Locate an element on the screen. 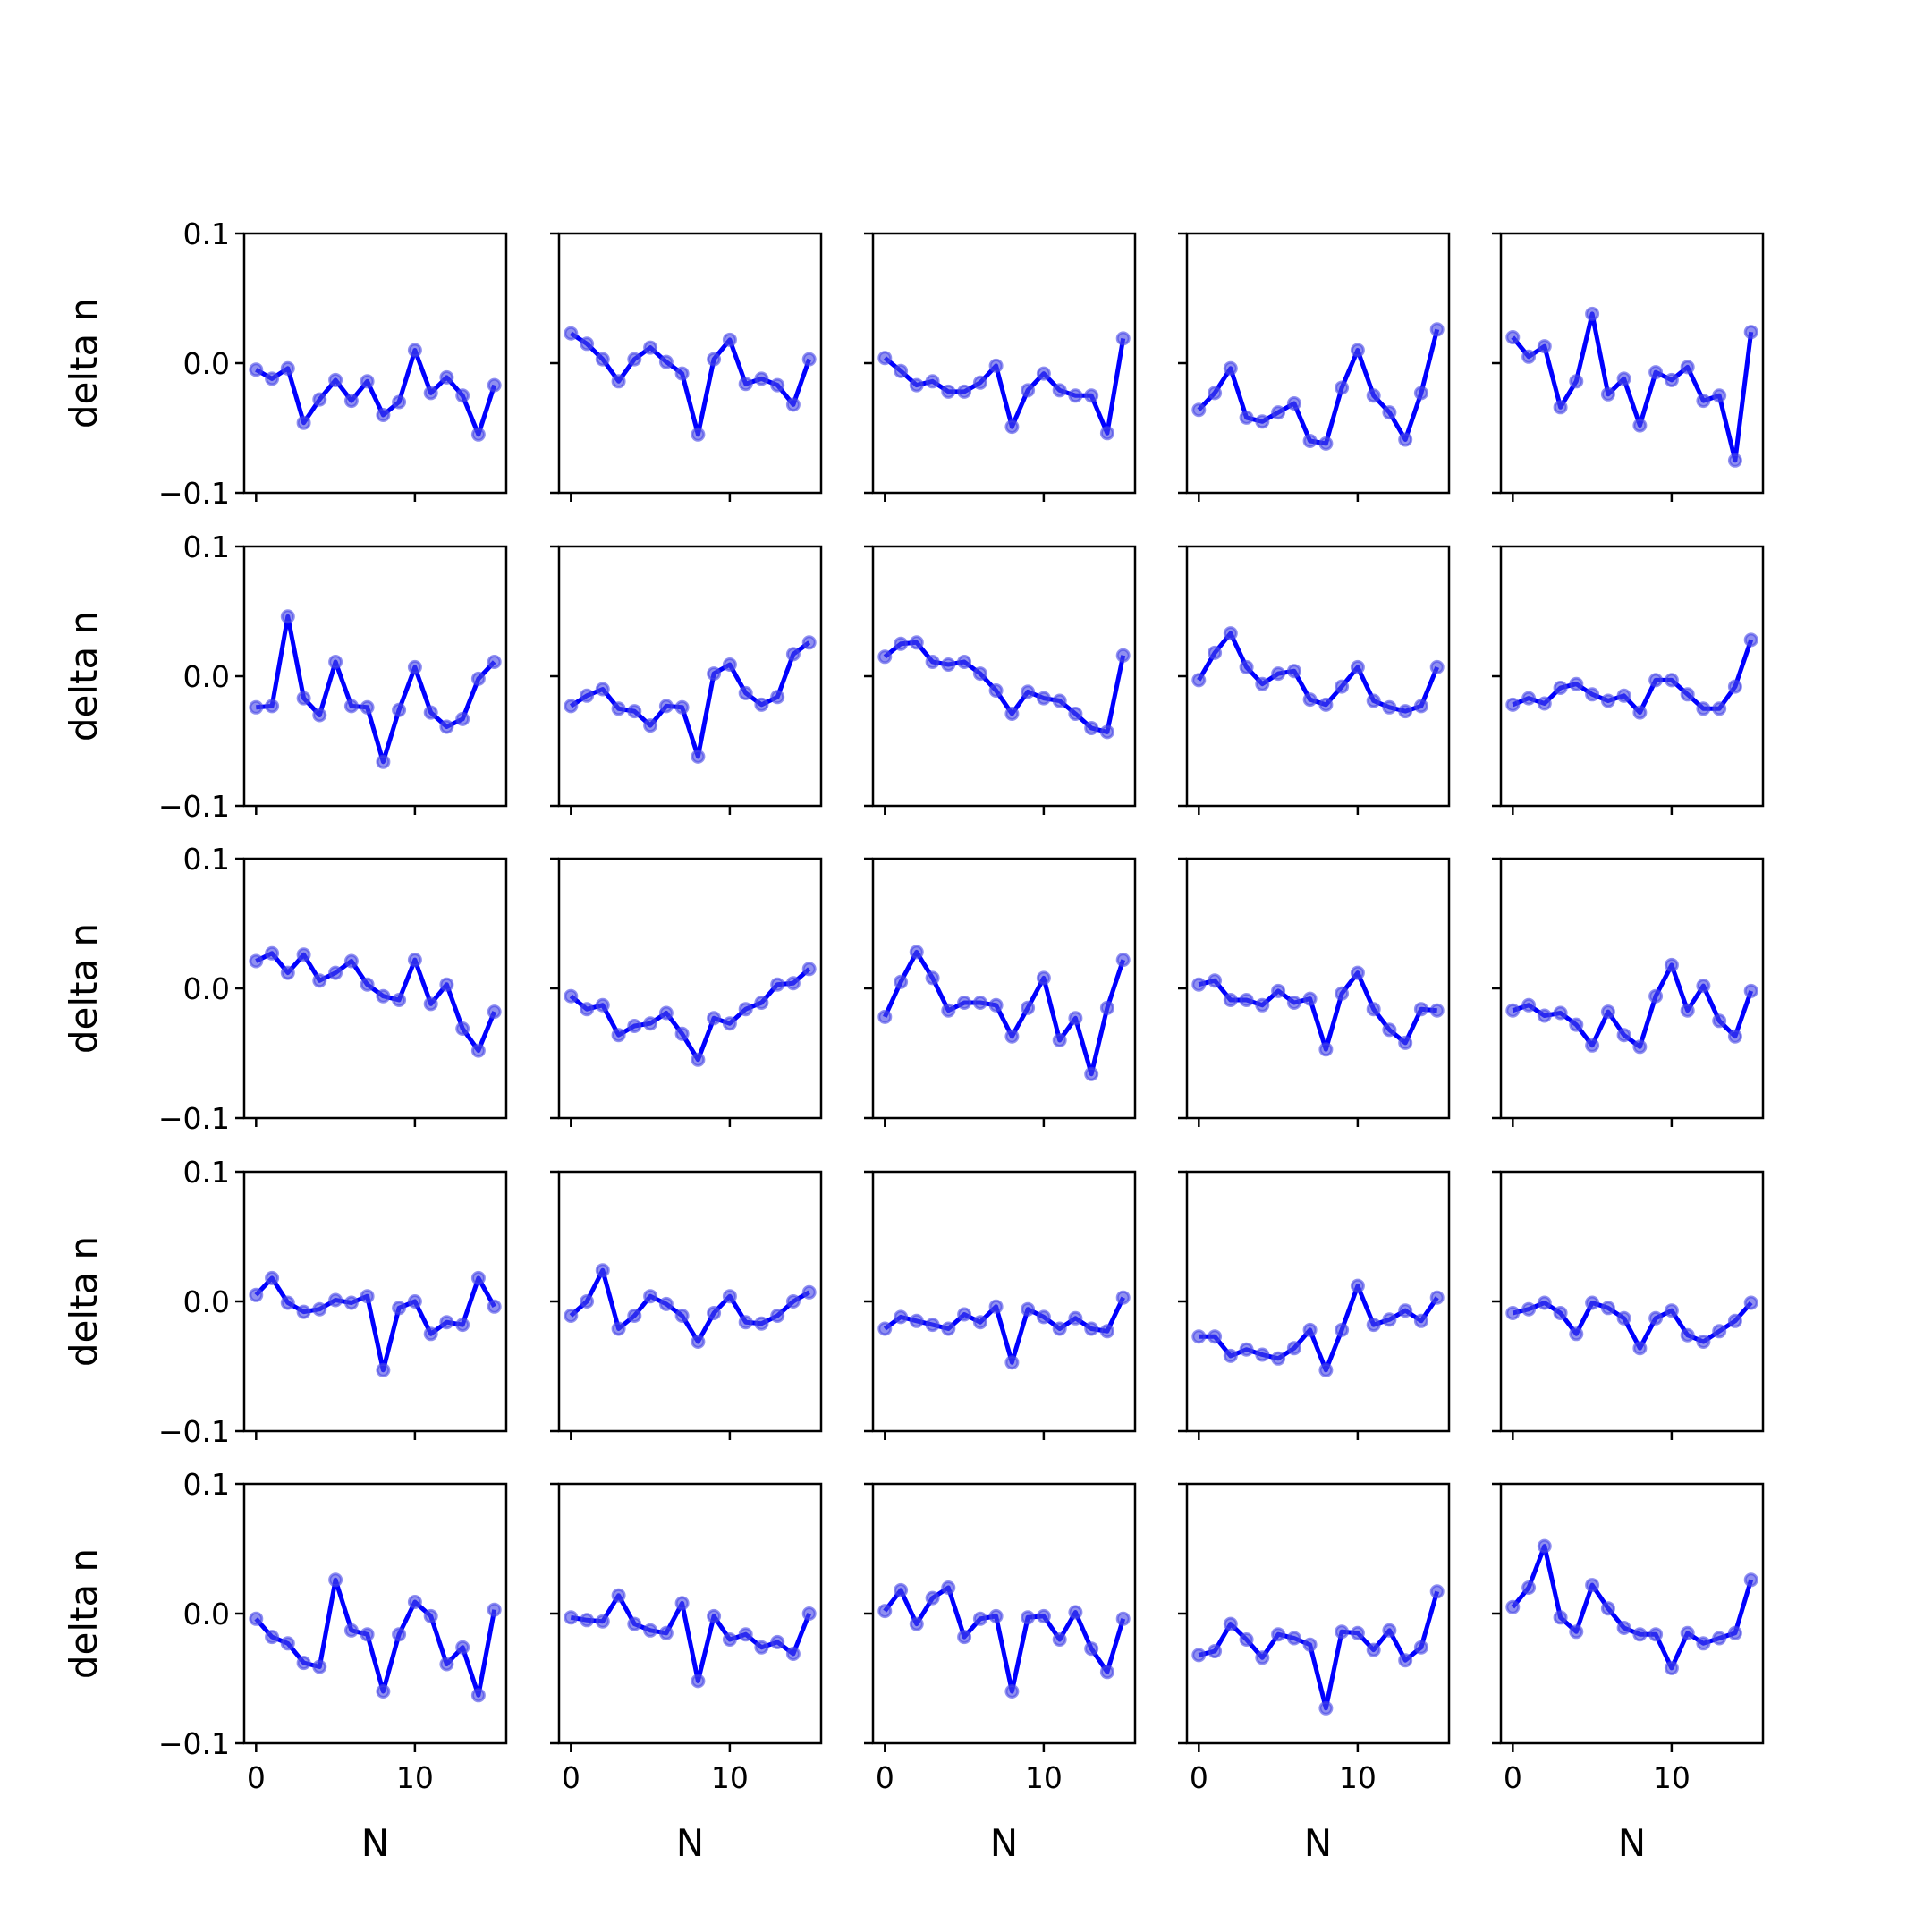 This screenshot has width=1932, height=1932. panel-5-2: 0 10N is located at coordinates (686, 1673).